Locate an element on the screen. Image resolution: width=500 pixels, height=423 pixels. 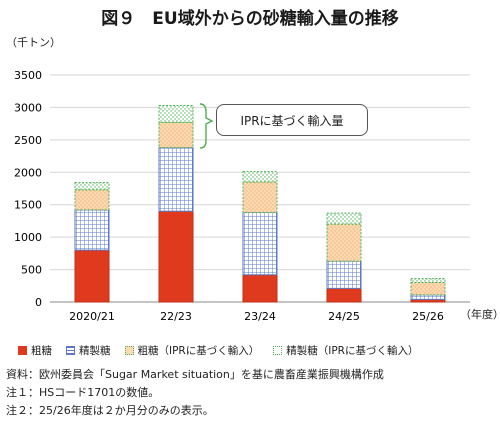
x-tick-label: 2020/21 is located at coordinates (92, 316).